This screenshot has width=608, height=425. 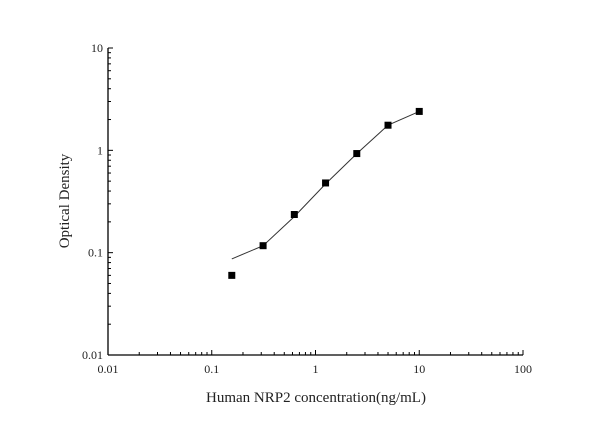 What do you see at coordinates (97, 48) in the screenshot?
I see `y-tick-label: 10` at bounding box center [97, 48].